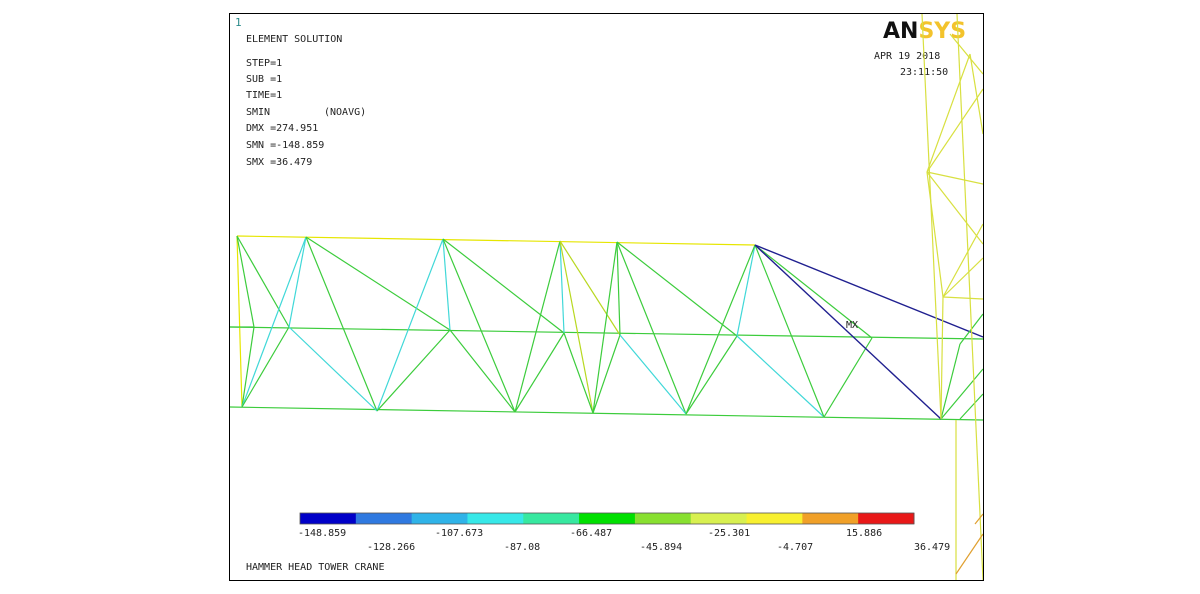  What do you see at coordinates (942, 31) in the screenshot?
I see `logo-part-sys: SYS` at bounding box center [942, 31].